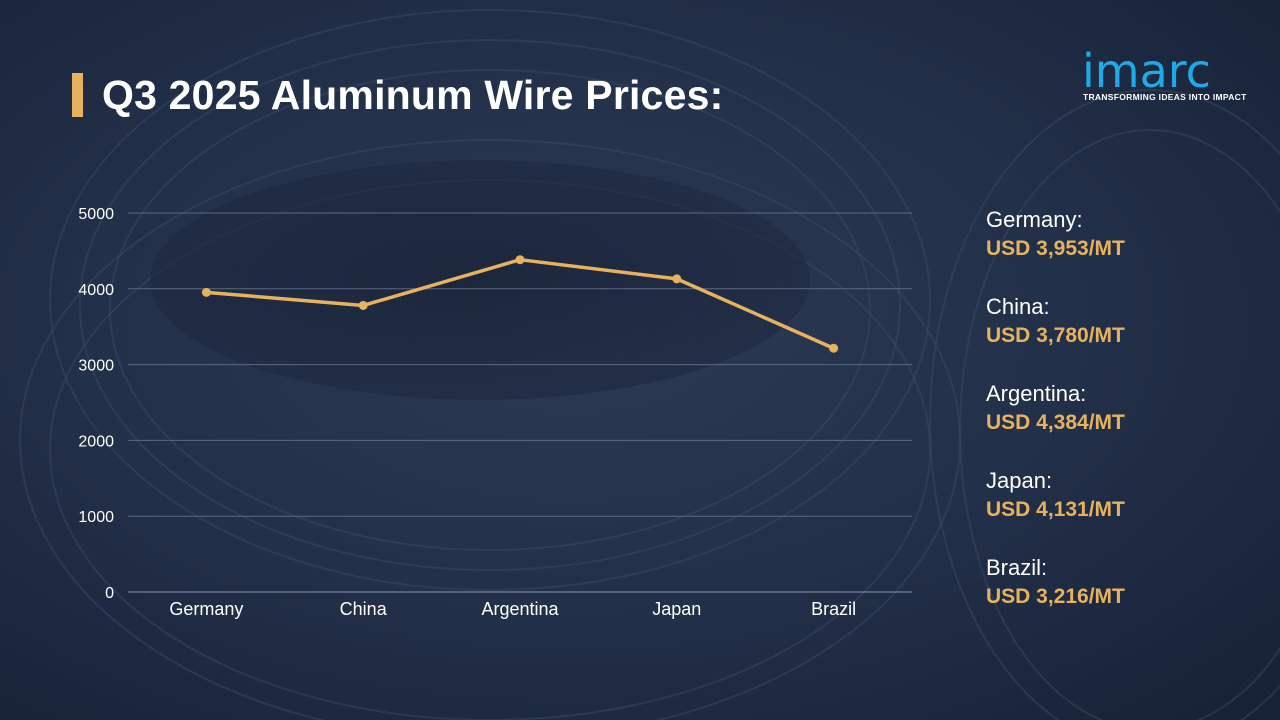 Image resolution: width=1280 pixels, height=720 pixels. Describe the element at coordinates (1165, 97) in the screenshot. I see `logo-tagline: TRANSFORMING IDEAS INTO IMPACT` at that location.